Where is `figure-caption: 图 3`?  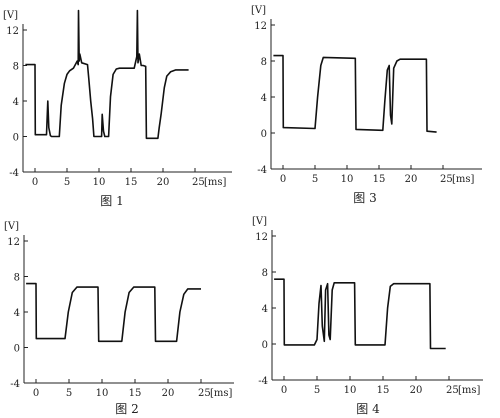 figure-caption: 图 3 is located at coordinates (364, 198).